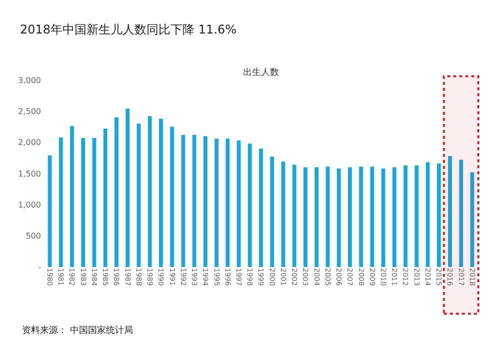  Describe the element at coordinates (40, 267) in the screenshot. I see `y-tick-label: -` at that location.